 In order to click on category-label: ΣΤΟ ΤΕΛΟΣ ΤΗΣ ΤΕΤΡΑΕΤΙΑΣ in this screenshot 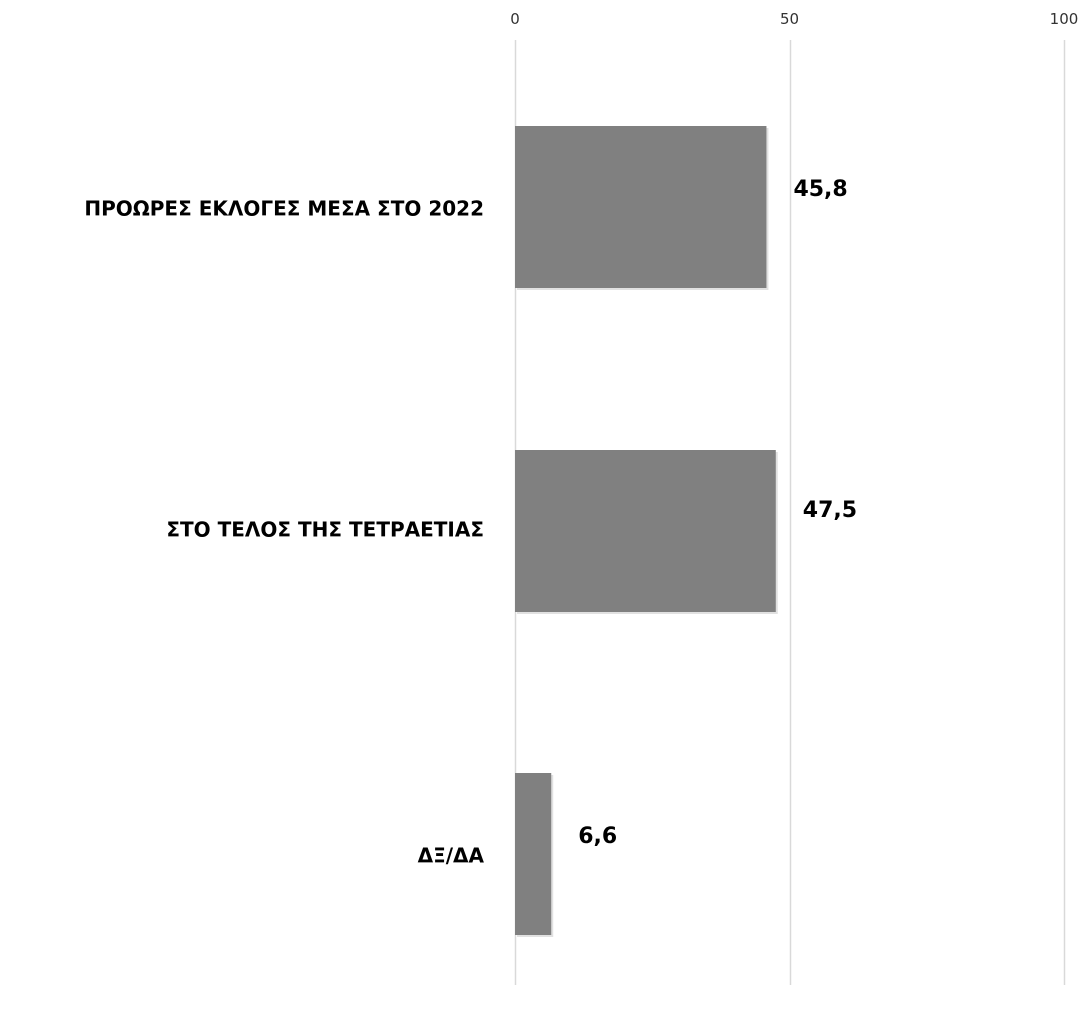, I will do `click(325, 530)`.